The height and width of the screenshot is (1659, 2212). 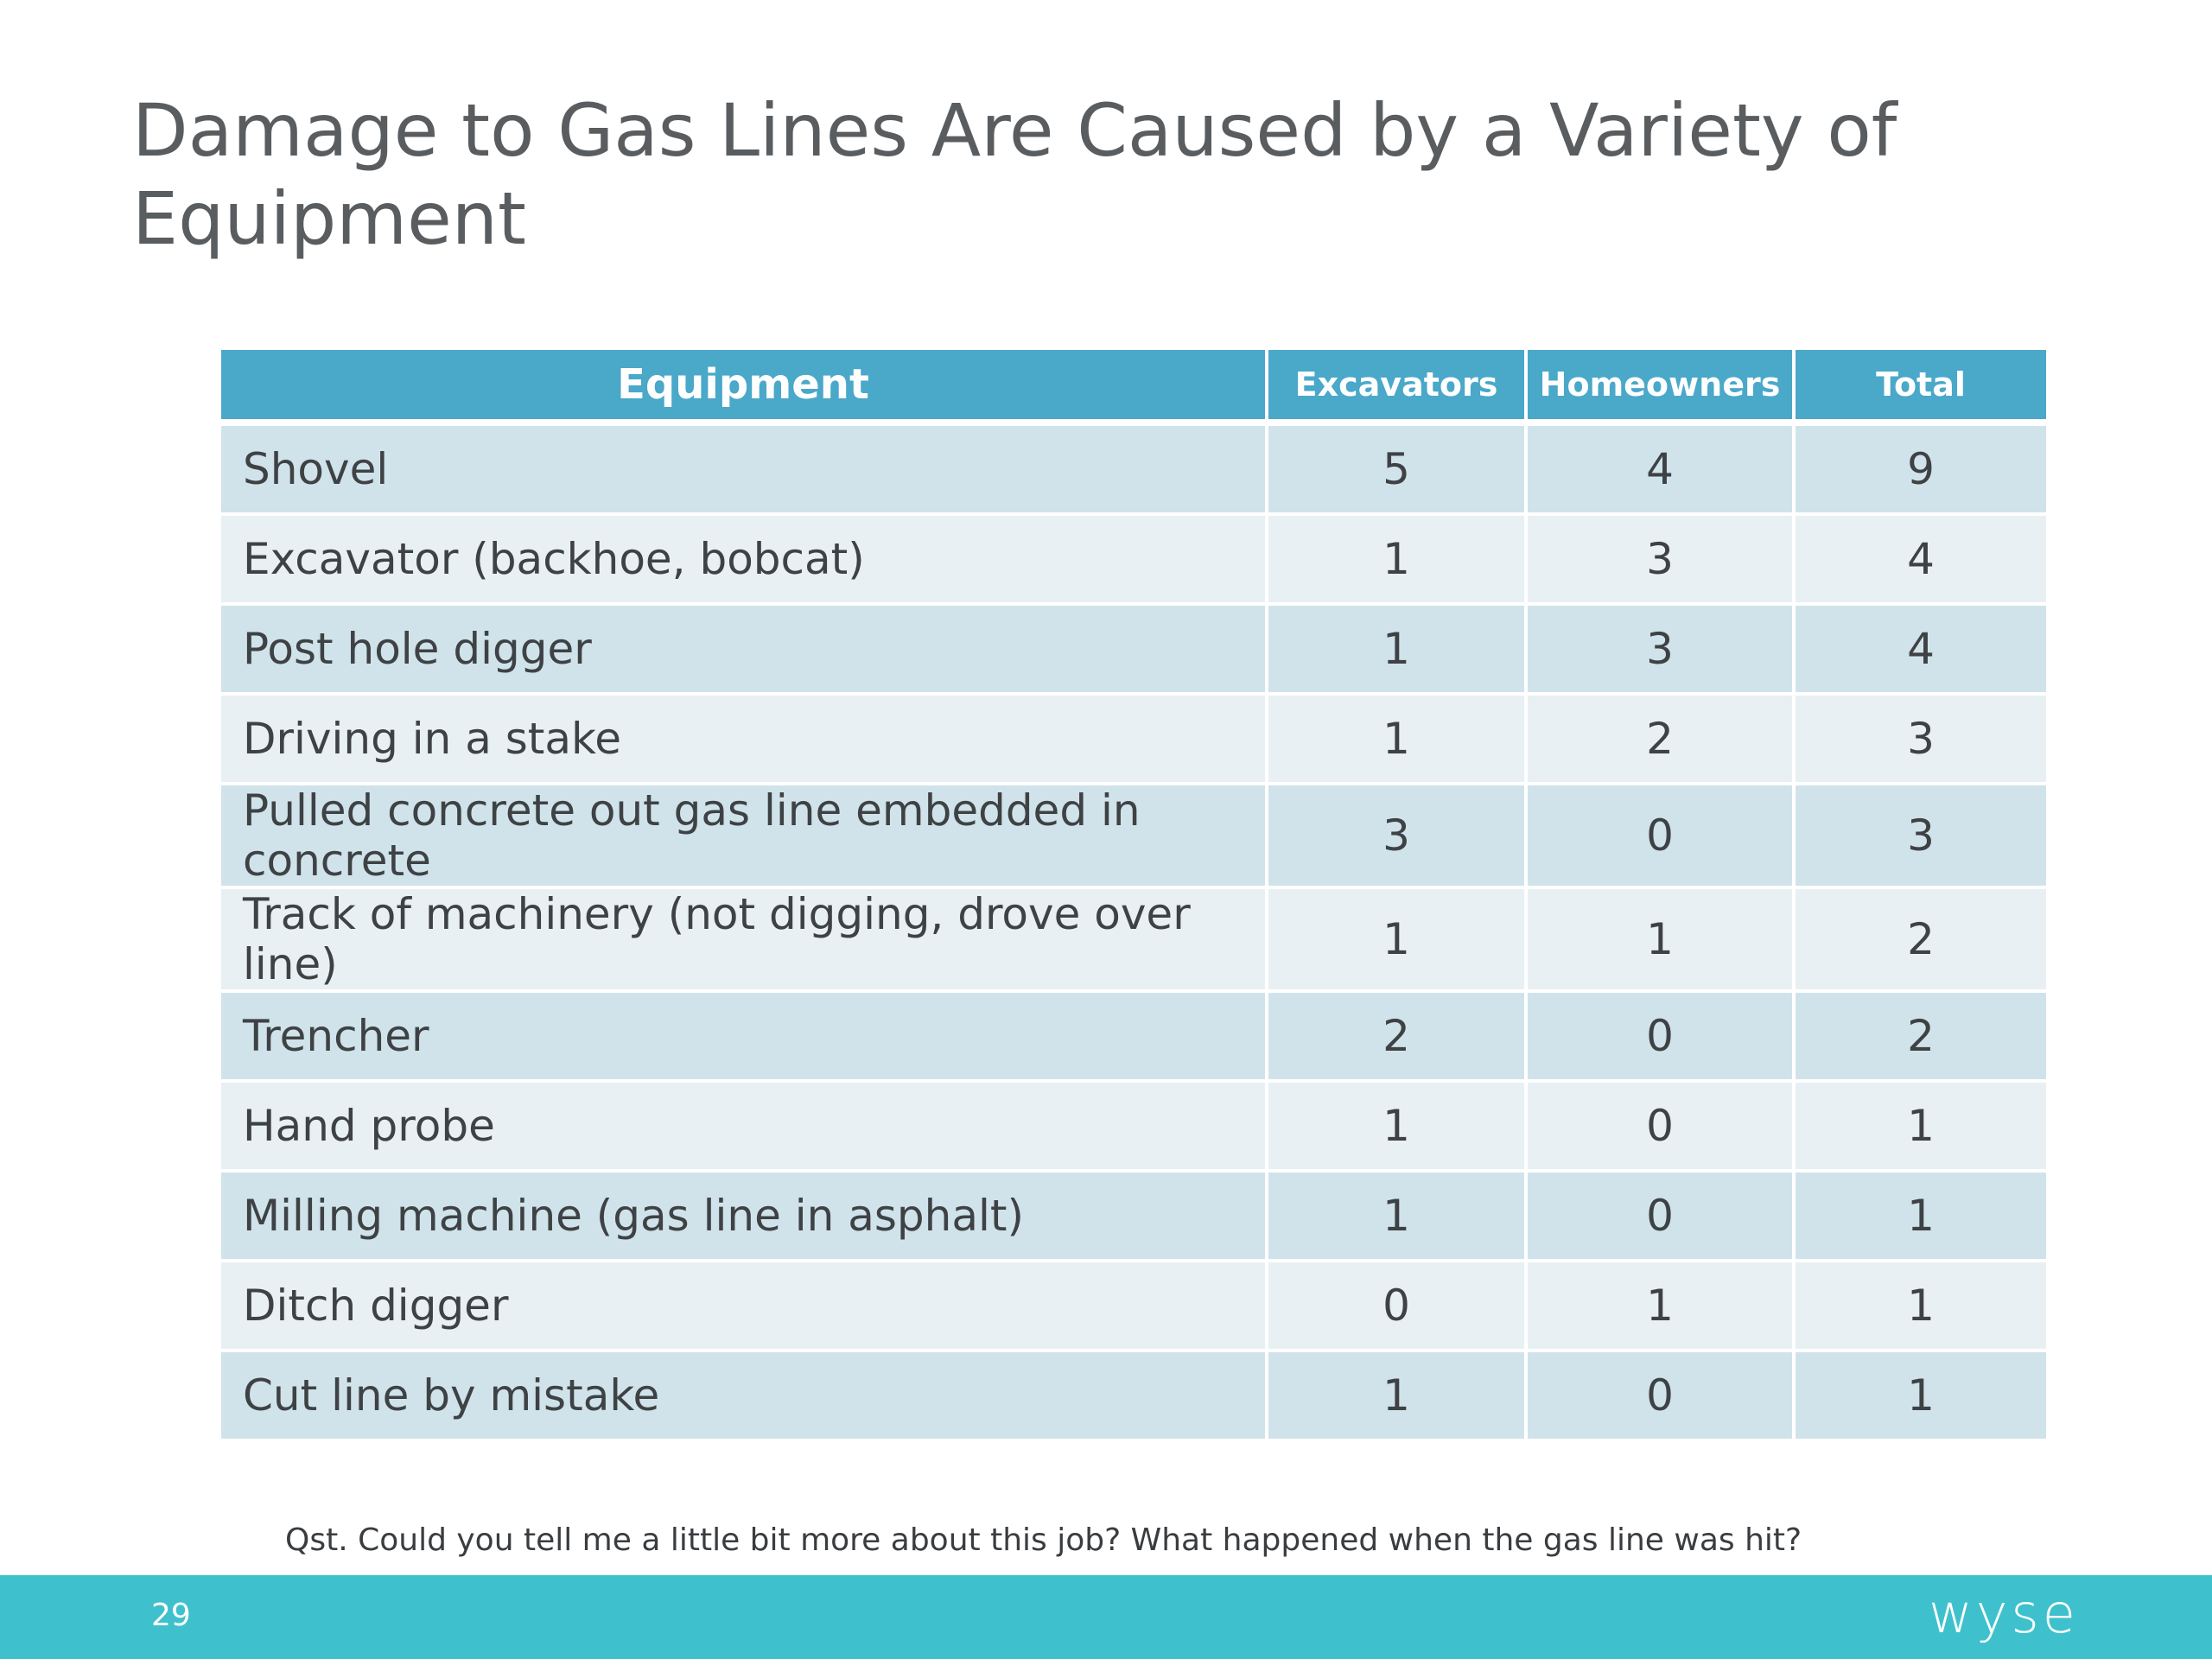 I want to click on equipment-cell: Cut line by mistake, so click(x=744, y=1396).